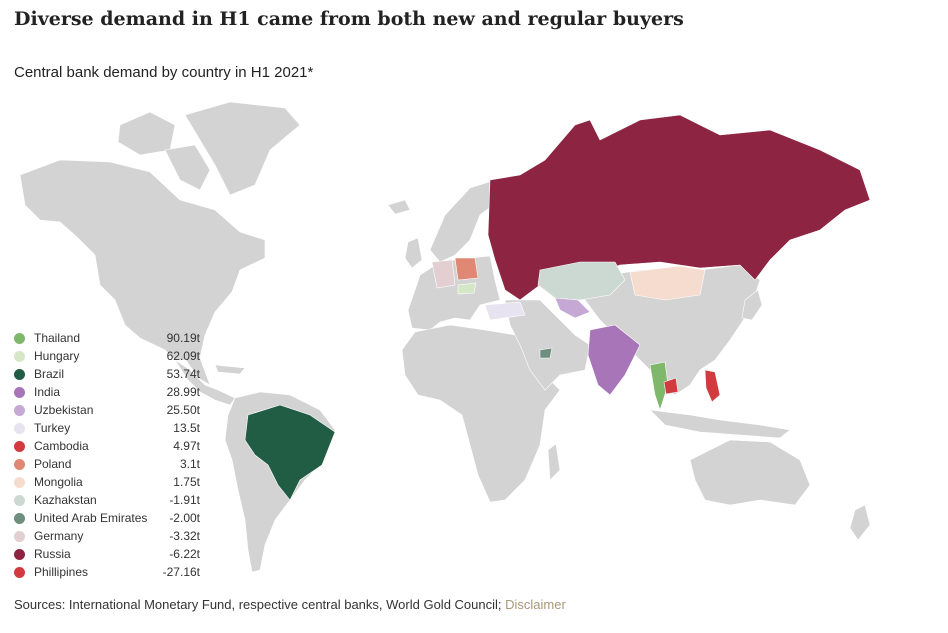  Describe the element at coordinates (712, 386) in the screenshot. I see `philippines-region` at that location.